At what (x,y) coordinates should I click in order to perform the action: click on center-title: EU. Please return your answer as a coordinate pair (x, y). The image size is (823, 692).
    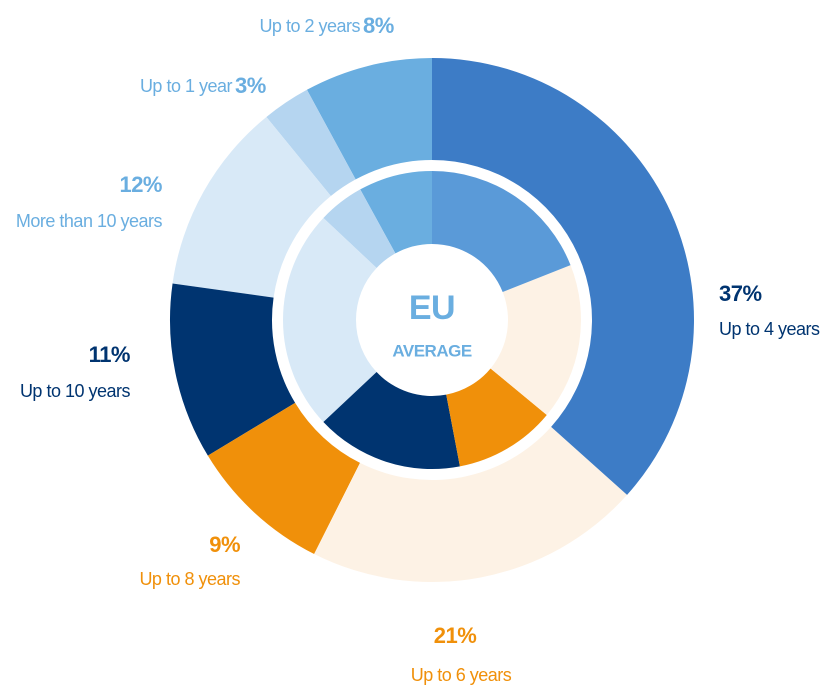
    Looking at the image, I should click on (432, 308).